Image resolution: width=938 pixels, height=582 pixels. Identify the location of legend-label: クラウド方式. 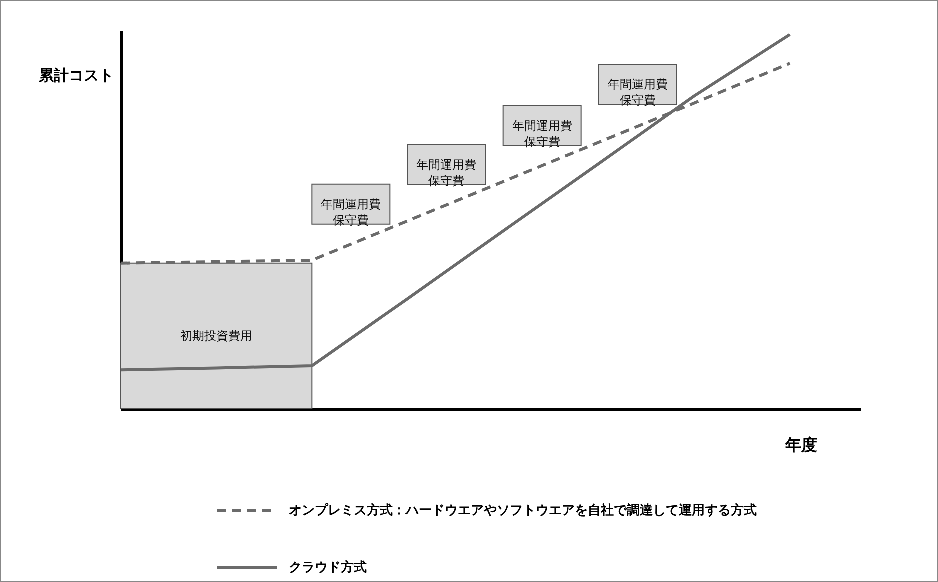
(328, 568).